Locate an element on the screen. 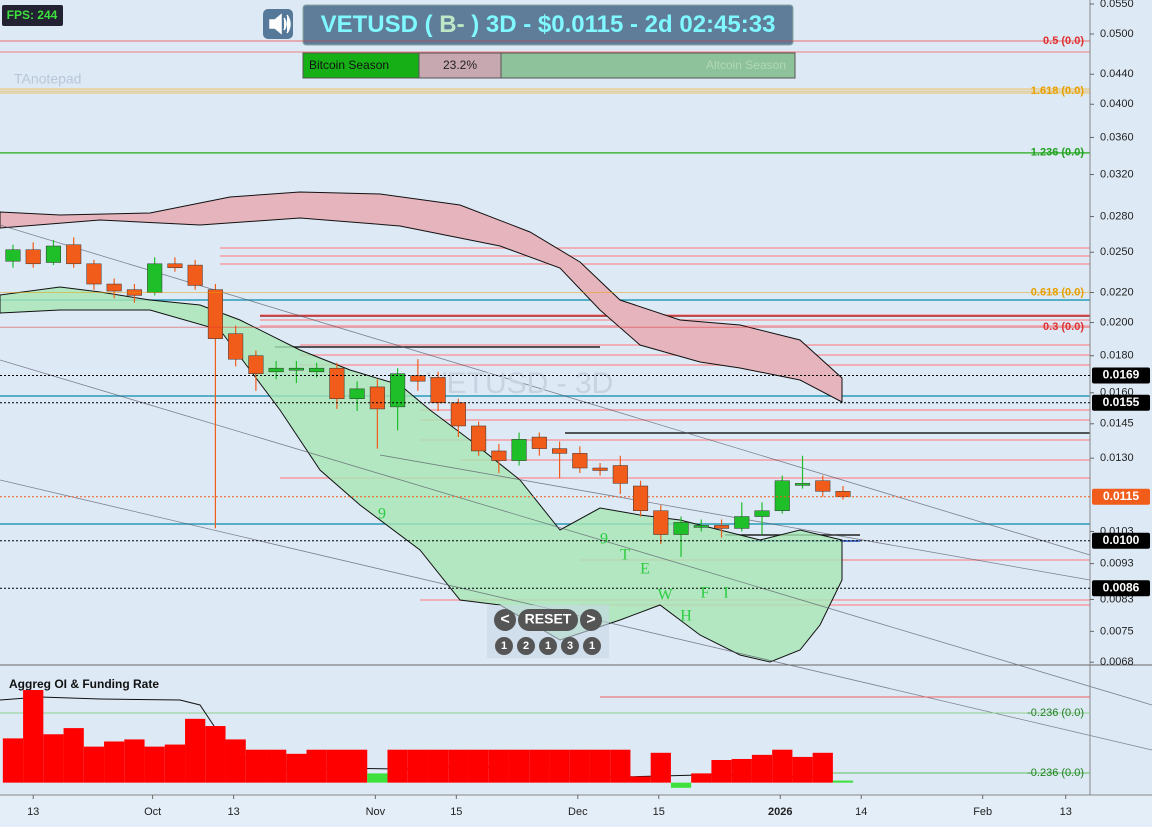 The height and width of the screenshot is (827, 1152). time-axis is located at coordinates (576, 811).